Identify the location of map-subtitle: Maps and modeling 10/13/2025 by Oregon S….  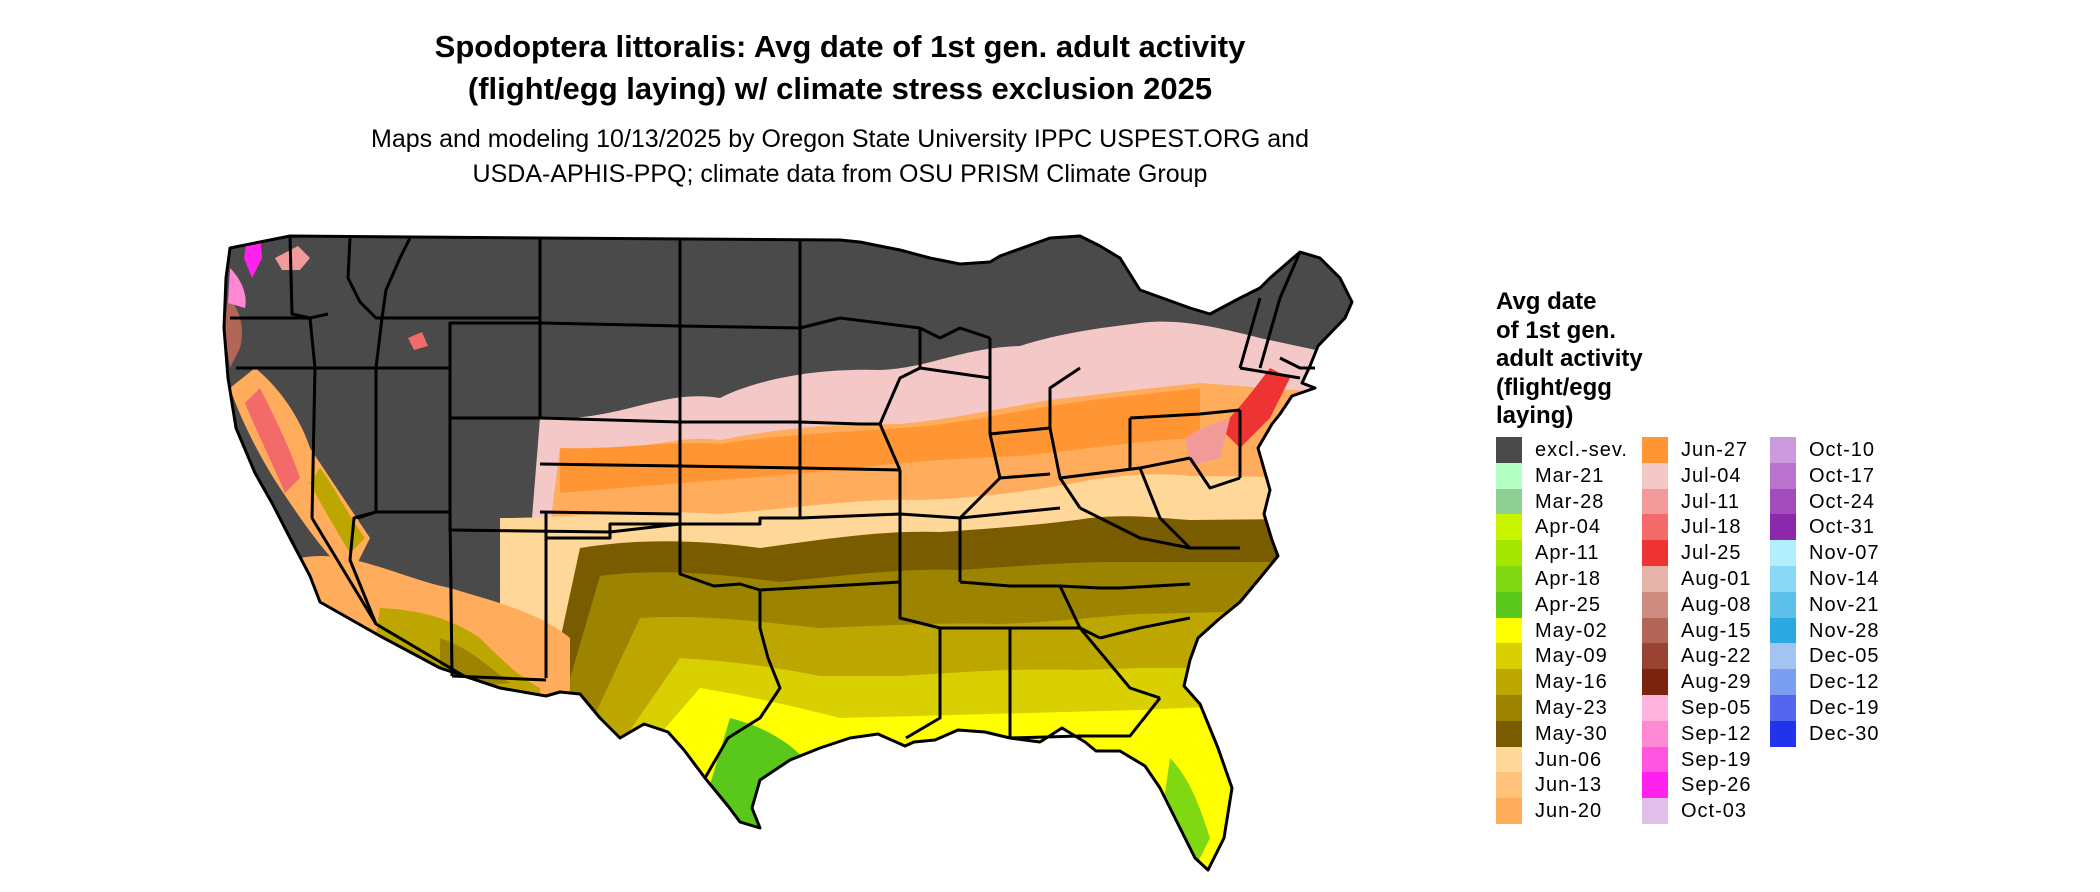
(840, 157).